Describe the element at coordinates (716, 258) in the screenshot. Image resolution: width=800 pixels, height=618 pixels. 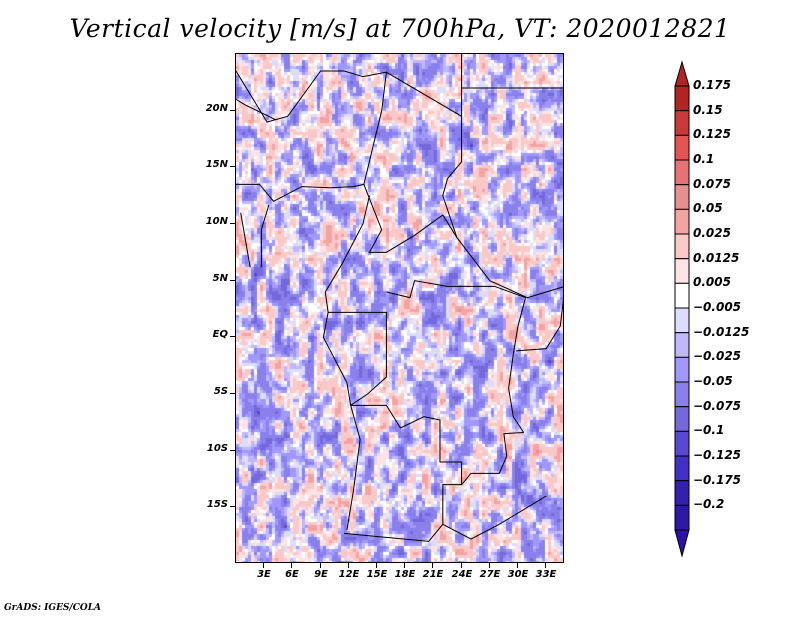
I see `colorbar-level-label: 0.0125` at that location.